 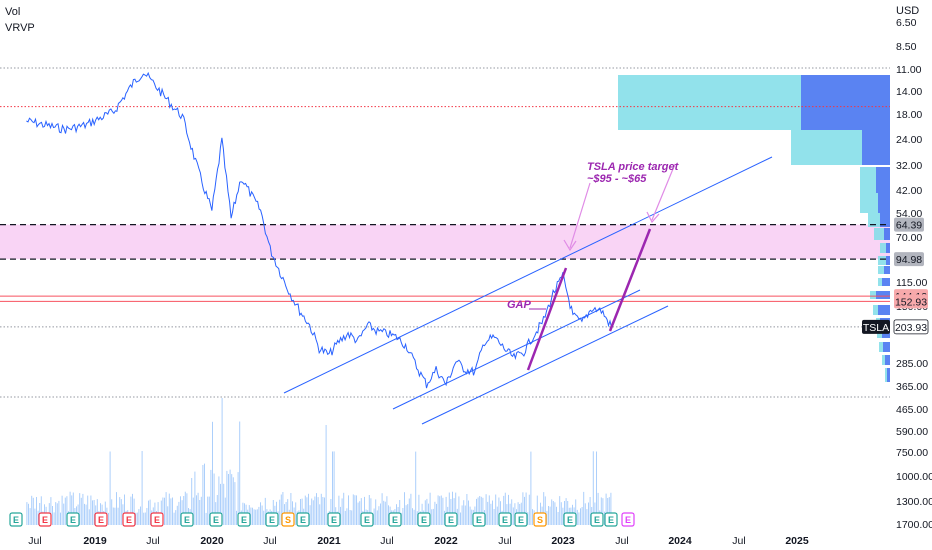 What do you see at coordinates (912, 410) in the screenshot?
I see `price-axis-tick: 465.00` at bounding box center [912, 410].